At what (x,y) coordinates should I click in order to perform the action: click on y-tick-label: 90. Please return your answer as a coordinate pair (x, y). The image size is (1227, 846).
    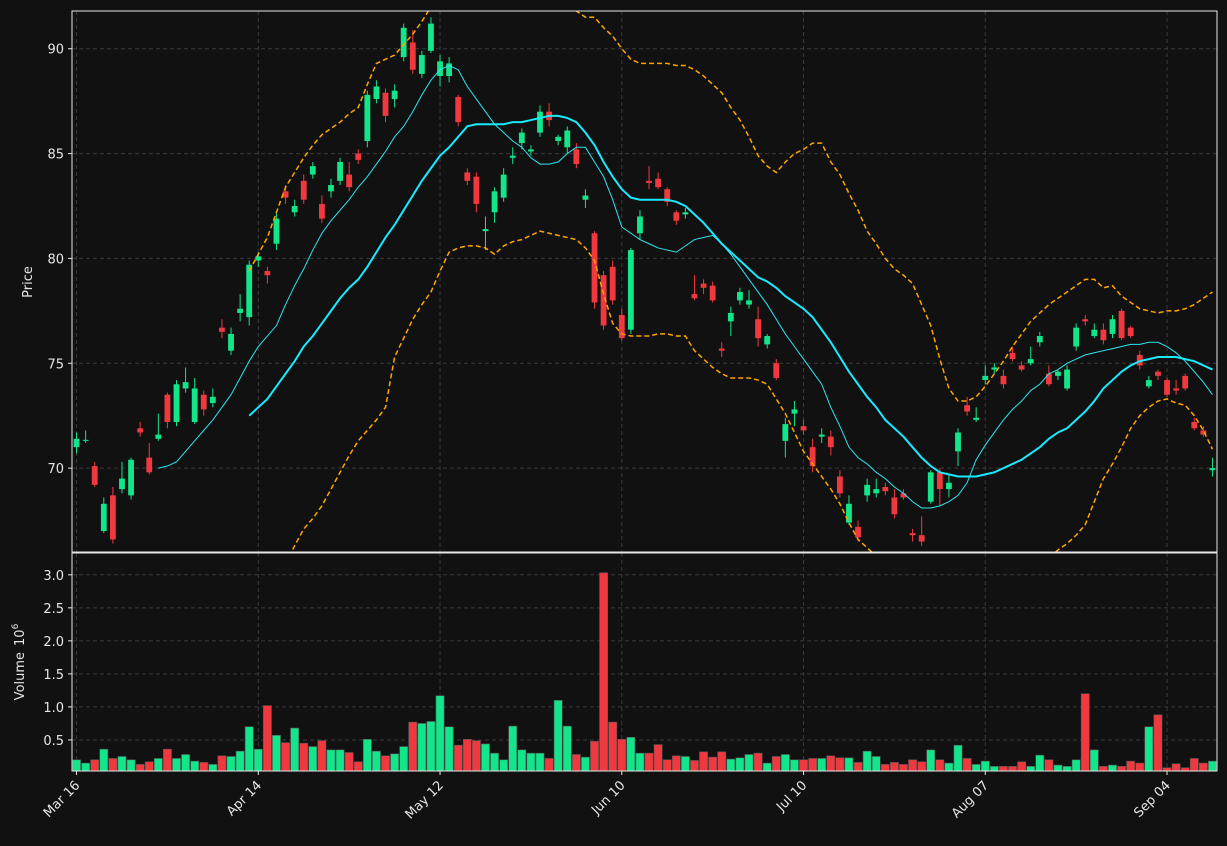
    Looking at the image, I should click on (55, 50).